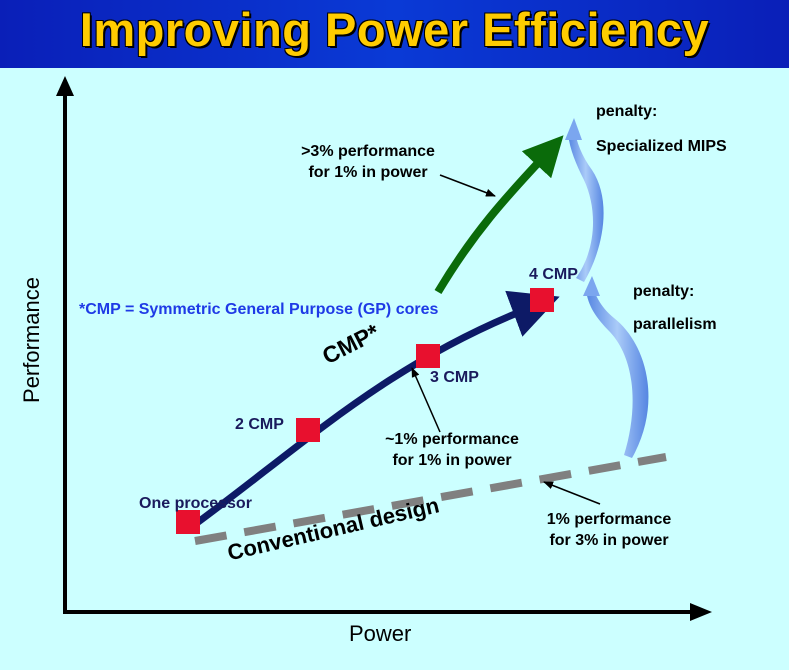 The width and height of the screenshot is (789, 670). Describe the element at coordinates (368, 151) in the screenshot. I see `annotation-specialized-gain-line1: >3% performance` at that location.